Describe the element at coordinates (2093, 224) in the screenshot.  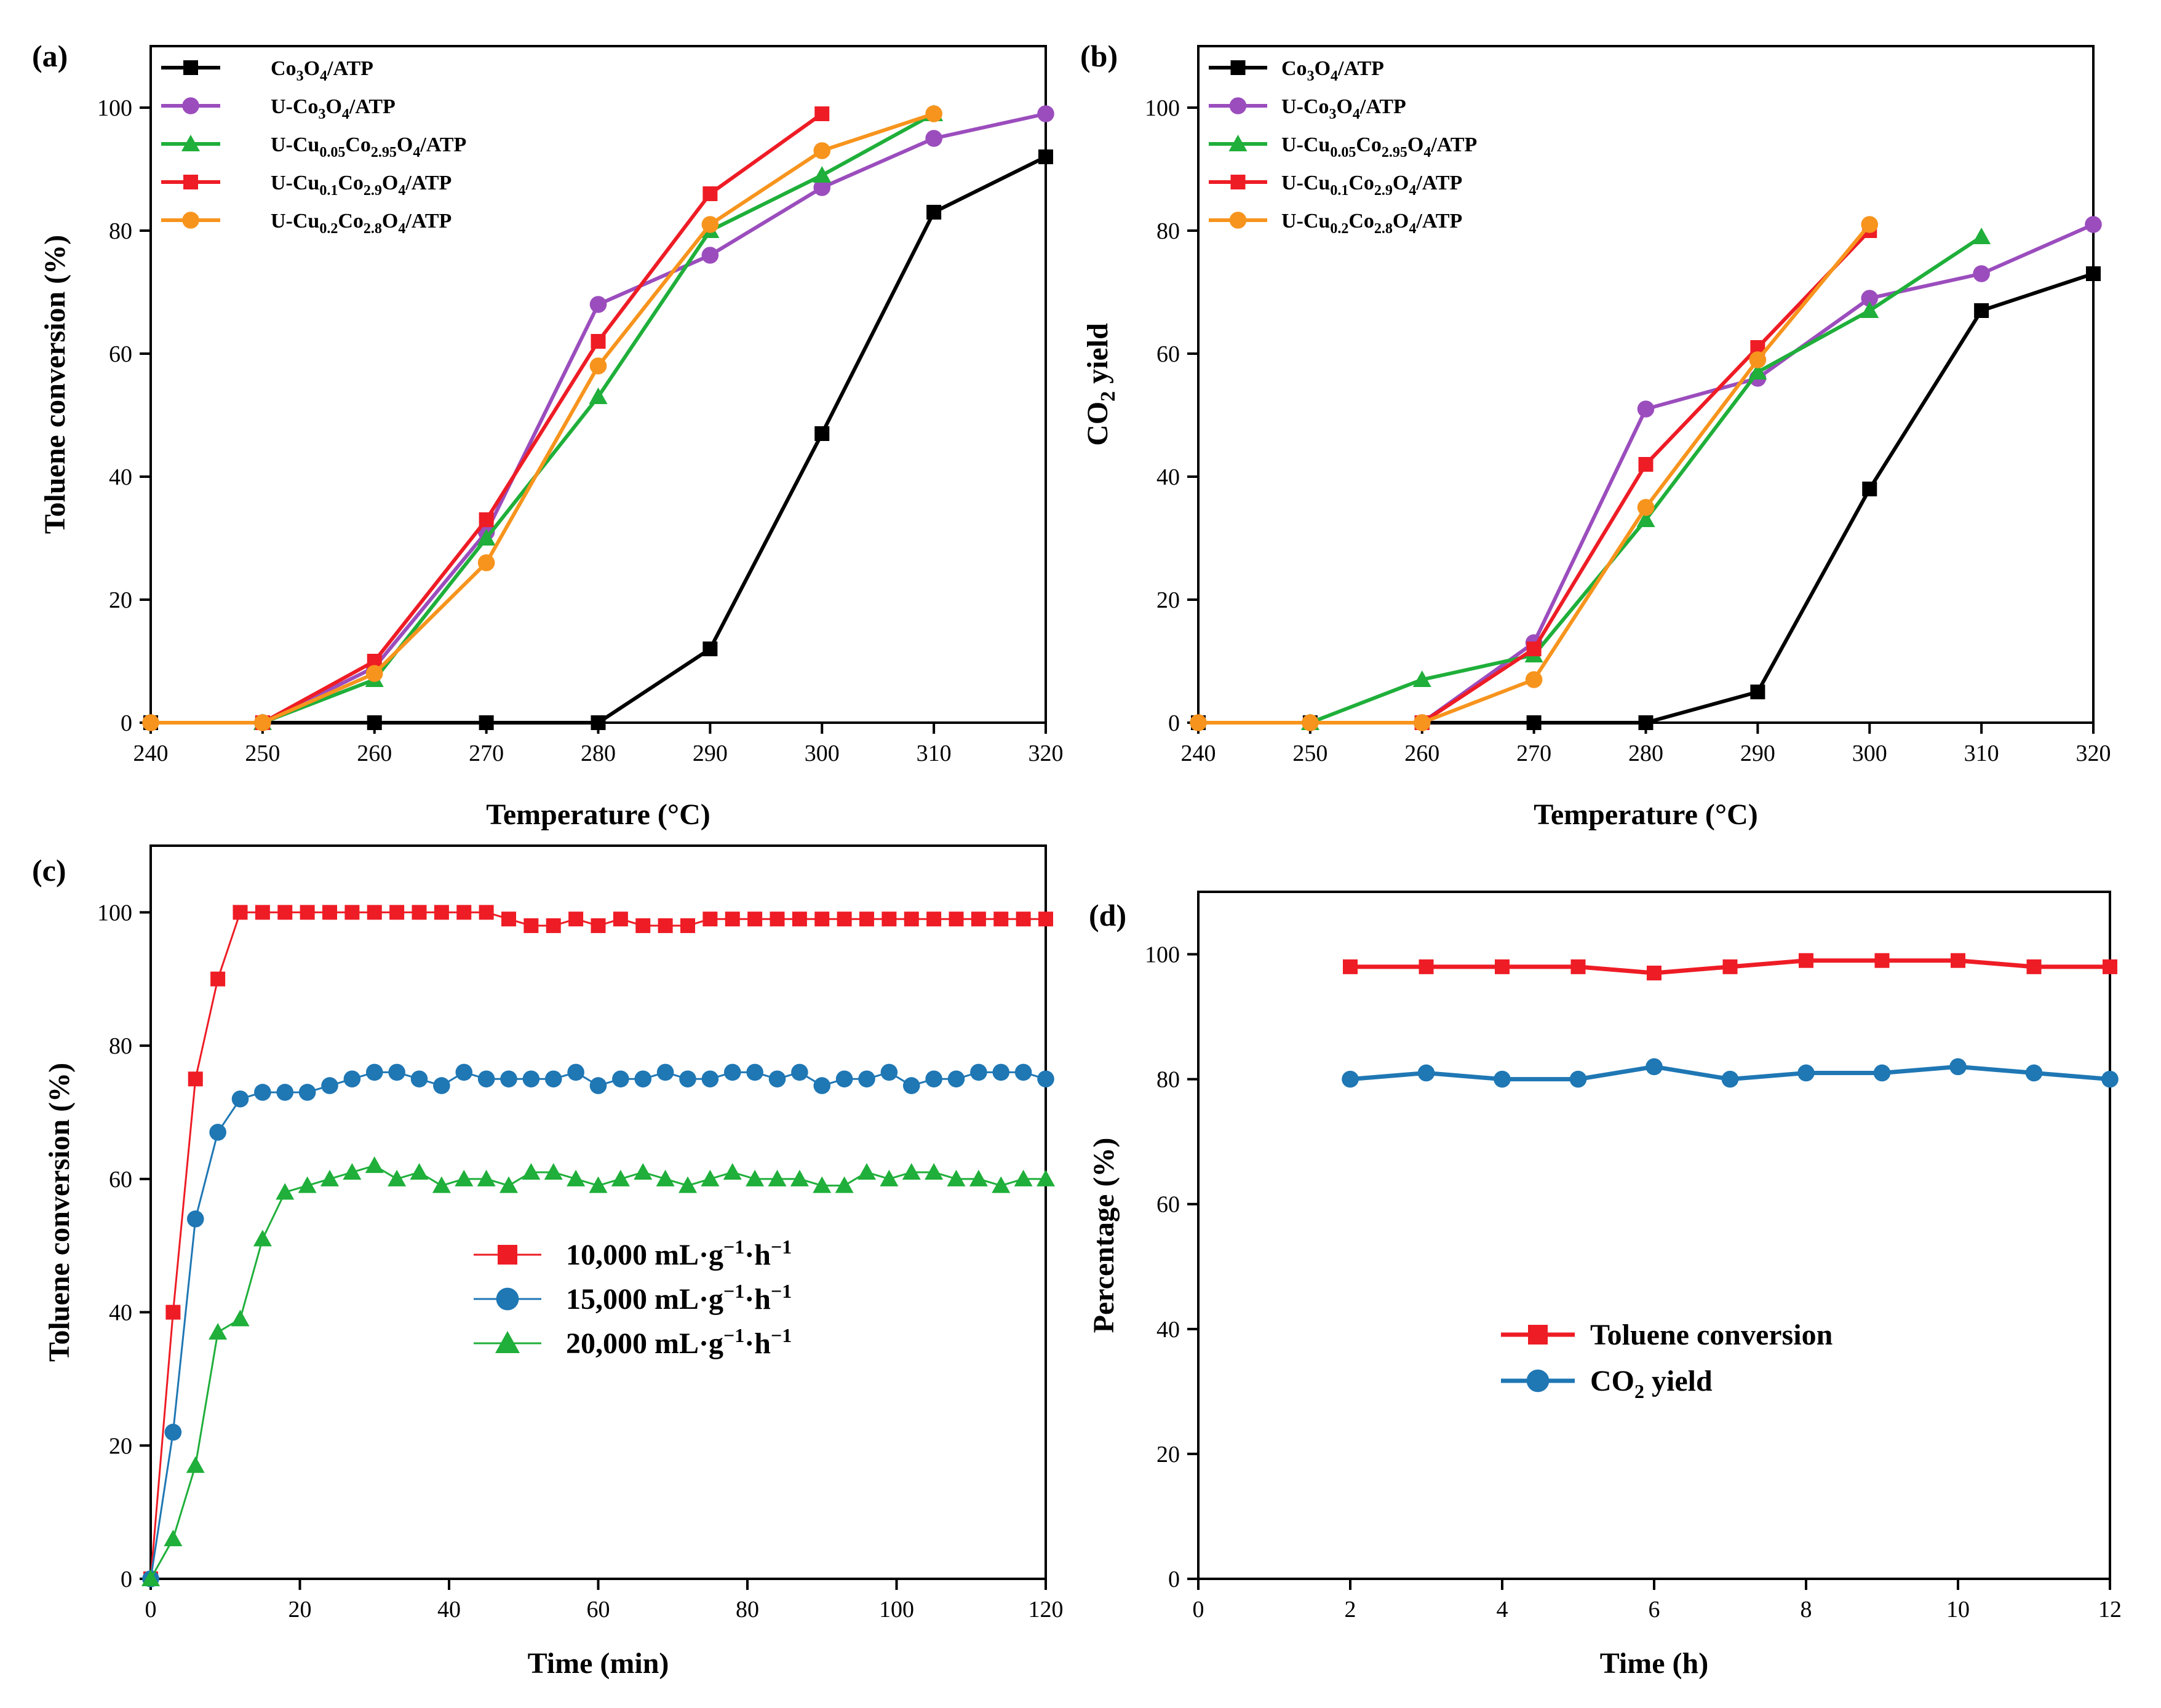
I see `panel-b-series-uco3o4-point` at that location.